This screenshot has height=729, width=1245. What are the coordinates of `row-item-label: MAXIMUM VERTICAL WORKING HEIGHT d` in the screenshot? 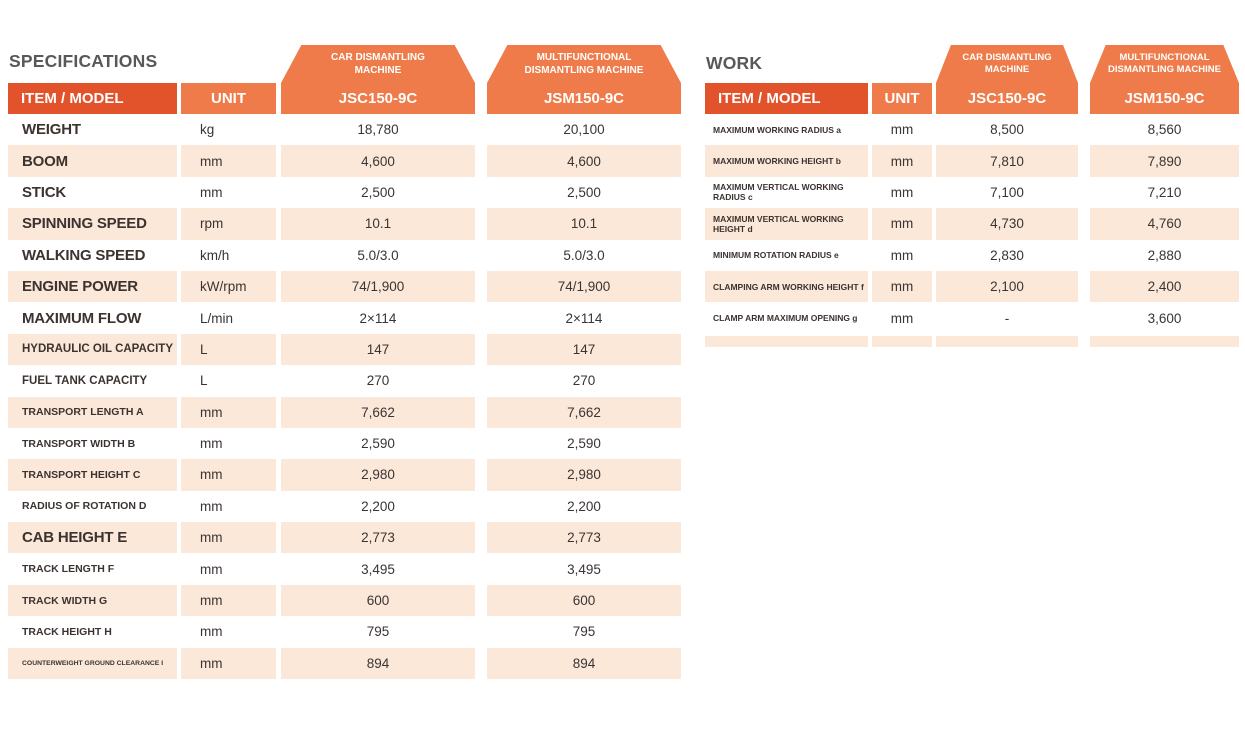 It's located at (786, 224).